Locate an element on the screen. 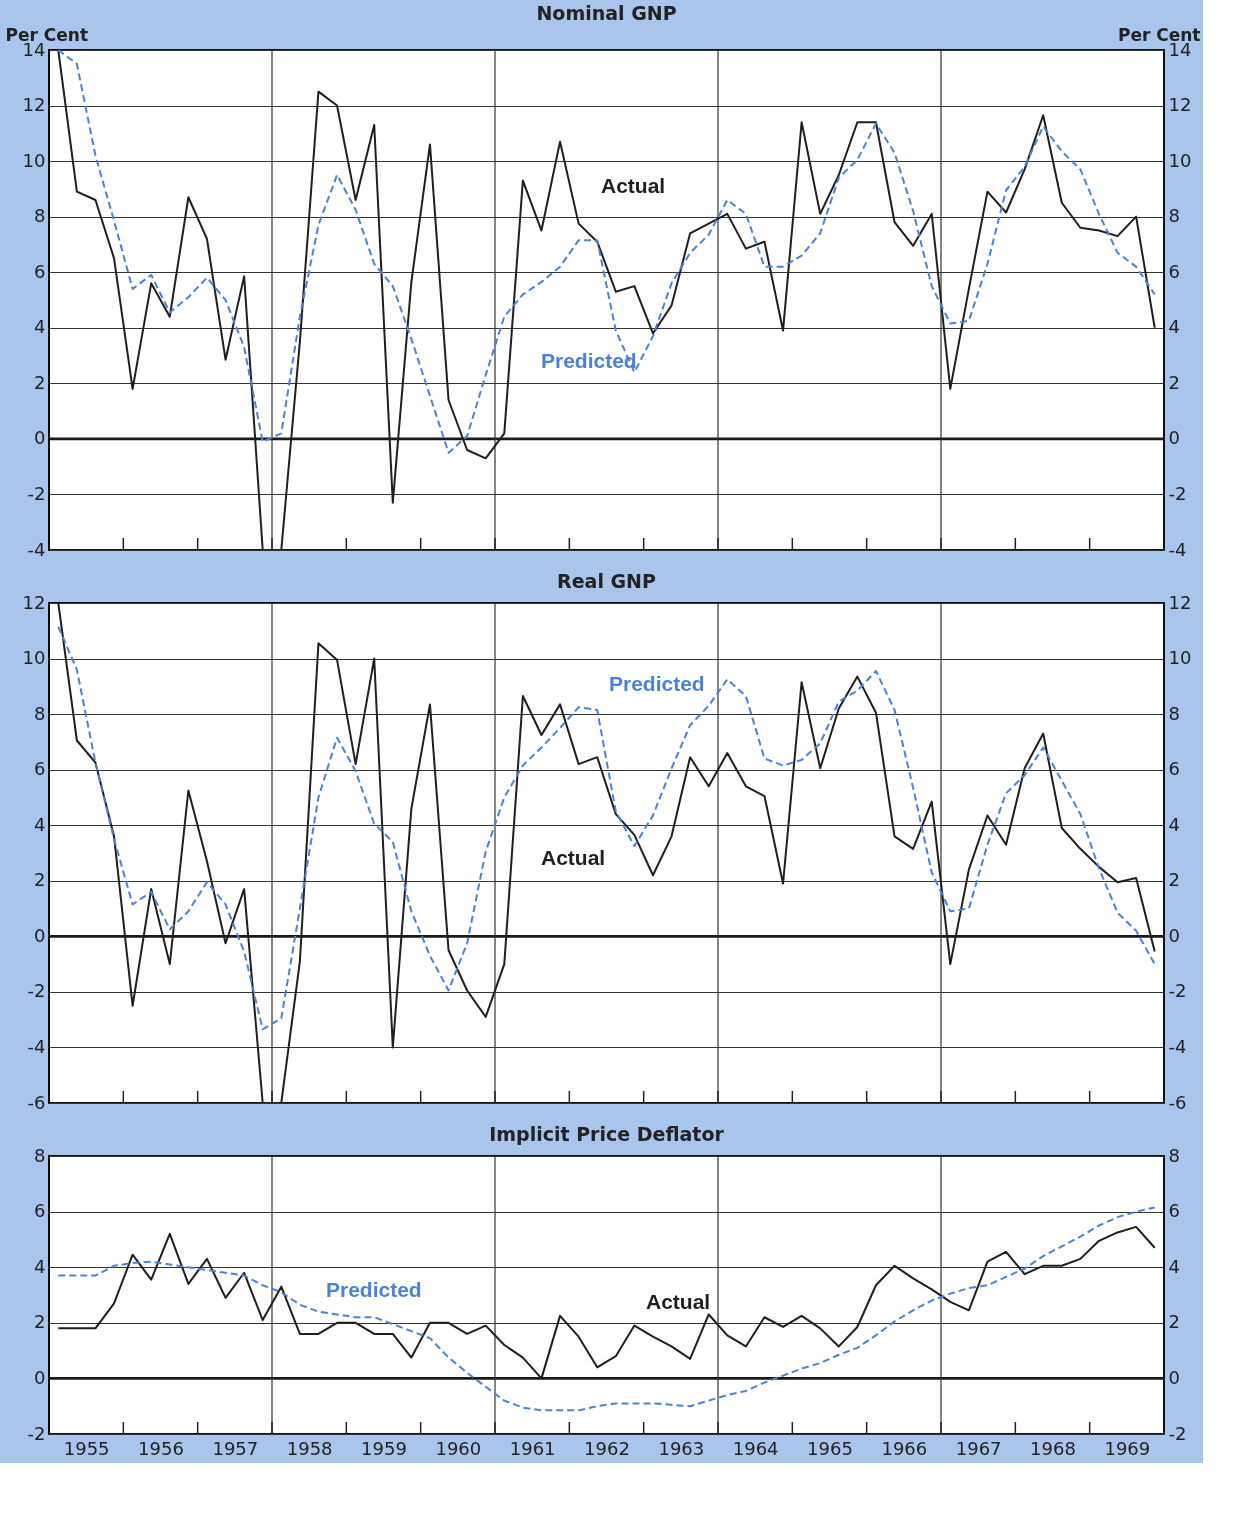 The image size is (1234, 1521). x-tick-label: 1966 is located at coordinates (904, 1448).